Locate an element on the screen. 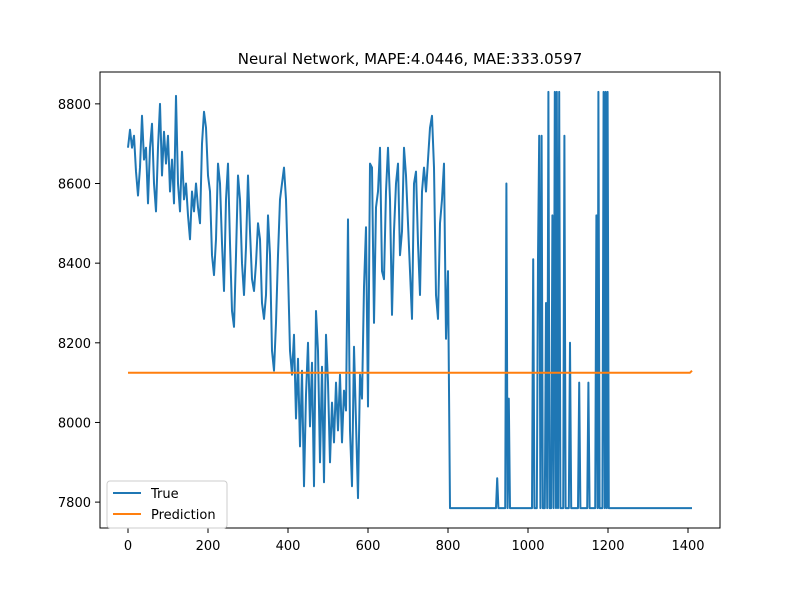 The width and height of the screenshot is (800, 600). series-line-prediction is located at coordinates (410, 371).